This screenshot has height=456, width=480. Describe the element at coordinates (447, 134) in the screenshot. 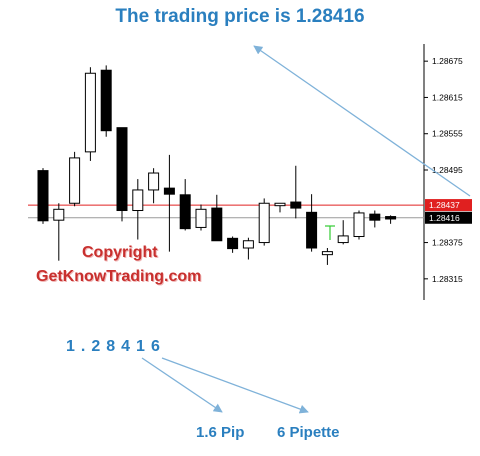

I see `y-tick-label: 1.28555` at that location.